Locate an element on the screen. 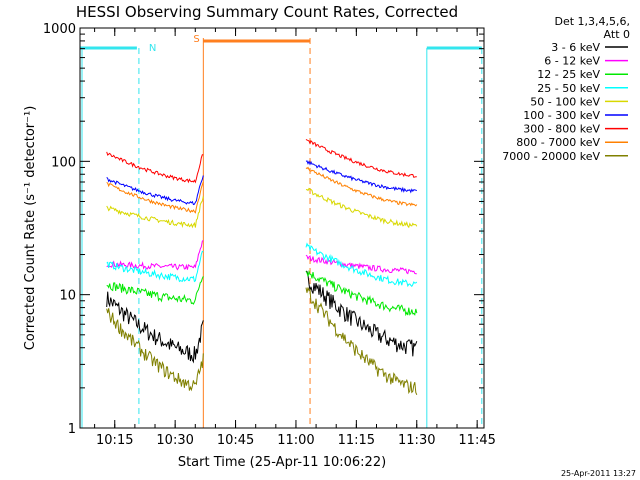 The height and width of the screenshot is (480, 640). legend-entry-label: 800 - 7000 keV is located at coordinates (558, 142).